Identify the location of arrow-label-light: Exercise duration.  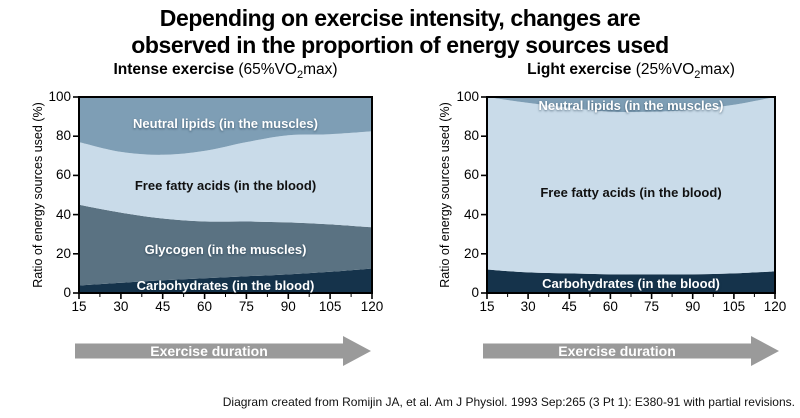
(617, 351).